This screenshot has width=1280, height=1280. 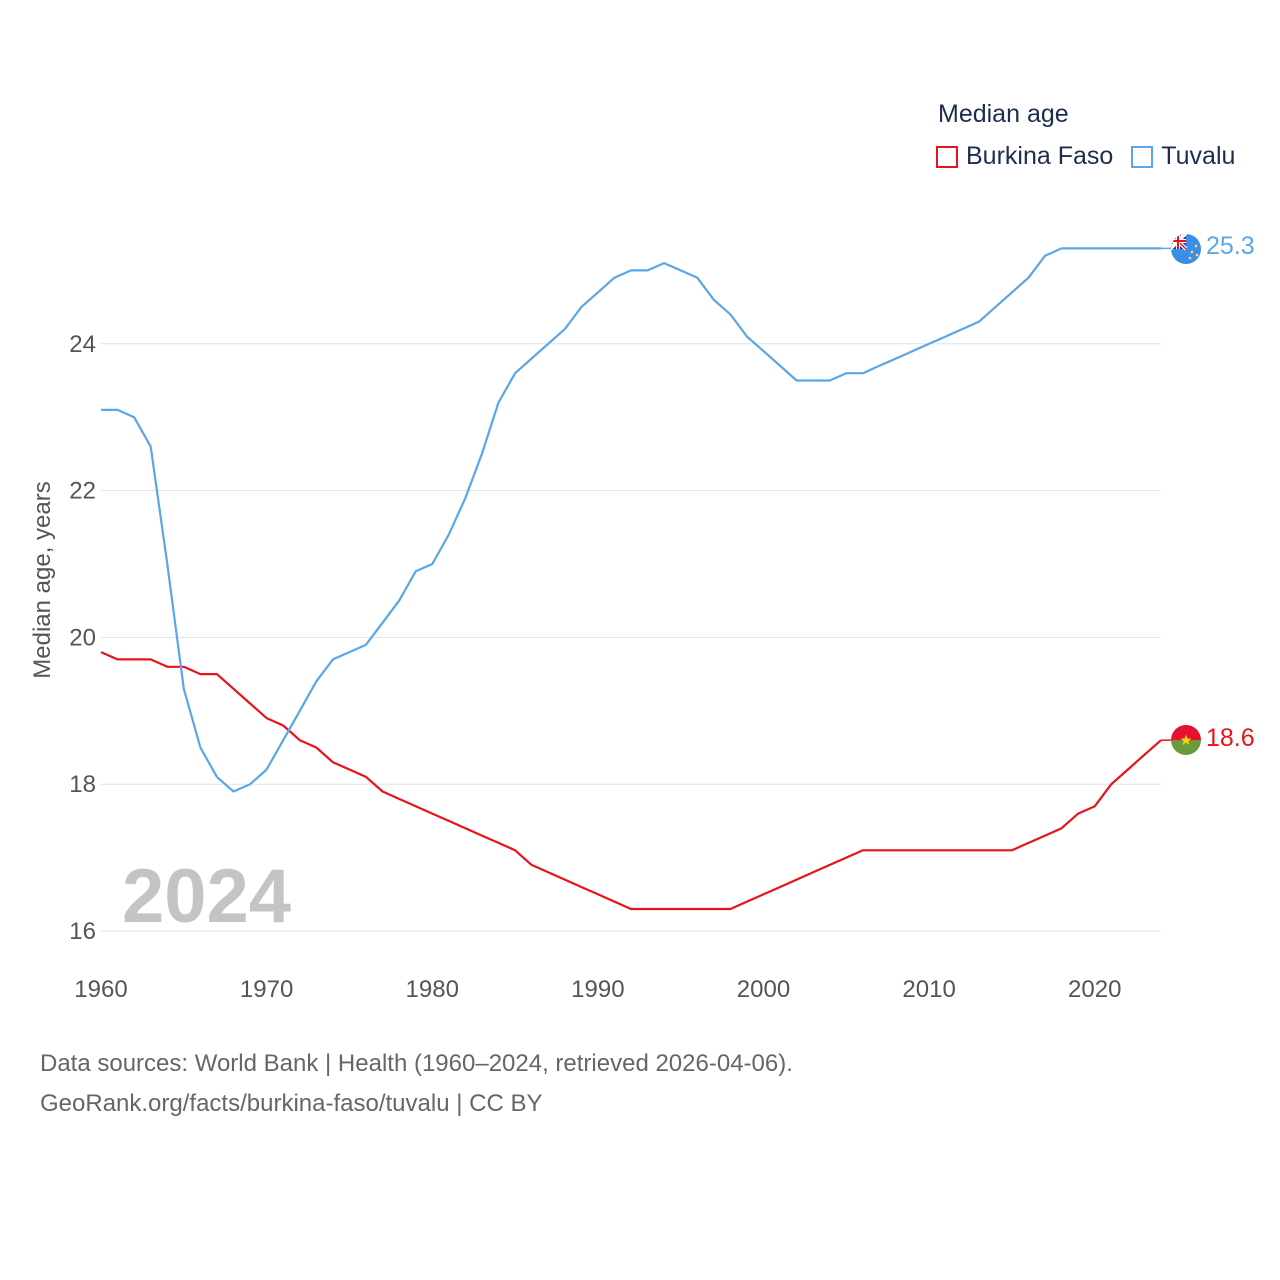 What do you see at coordinates (1230, 738) in the screenshot?
I see `burkina-faso-end-value: 18.6` at bounding box center [1230, 738].